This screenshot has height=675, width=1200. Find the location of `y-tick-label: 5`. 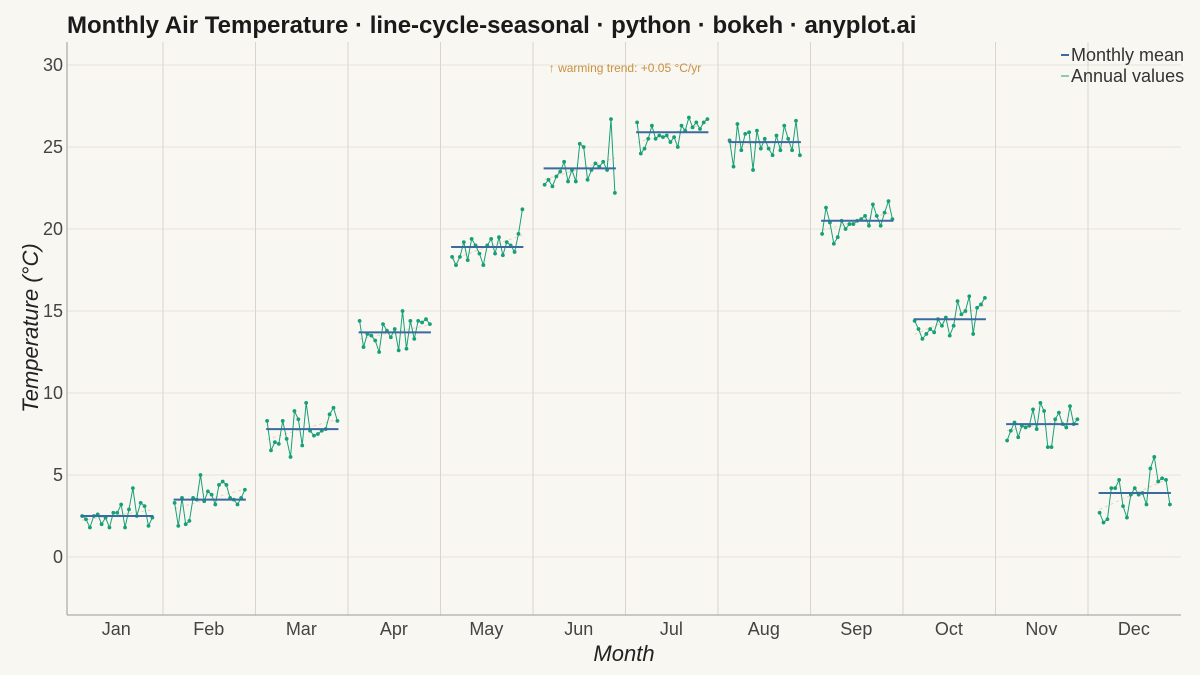

y-tick-label: 5 is located at coordinates (58, 475).